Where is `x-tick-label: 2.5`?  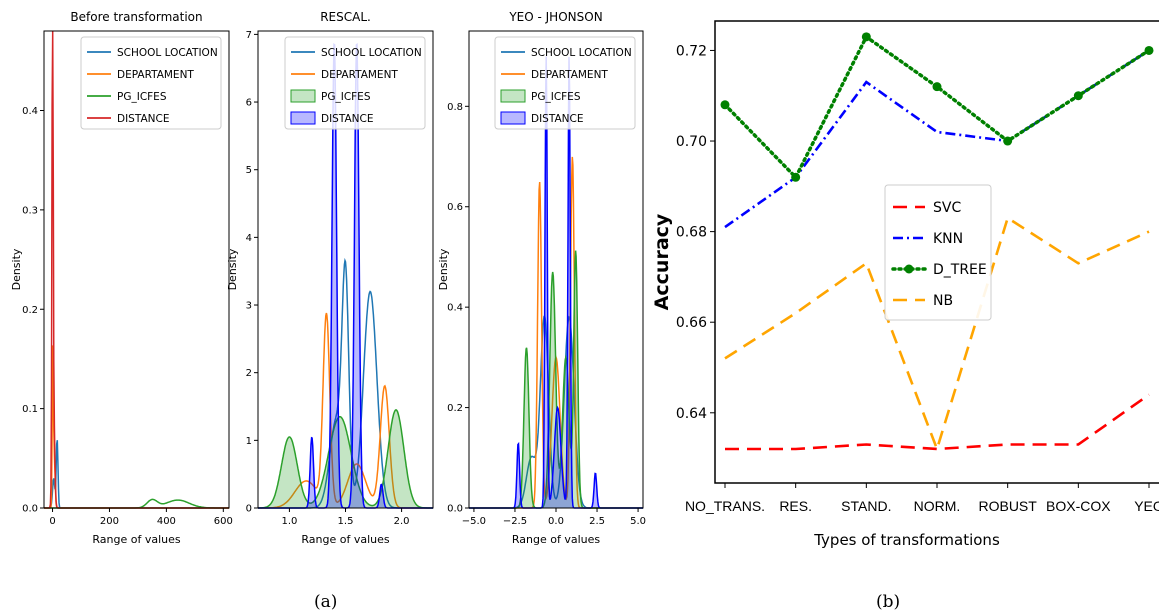 x-tick-label: 2.5 is located at coordinates (597, 521).